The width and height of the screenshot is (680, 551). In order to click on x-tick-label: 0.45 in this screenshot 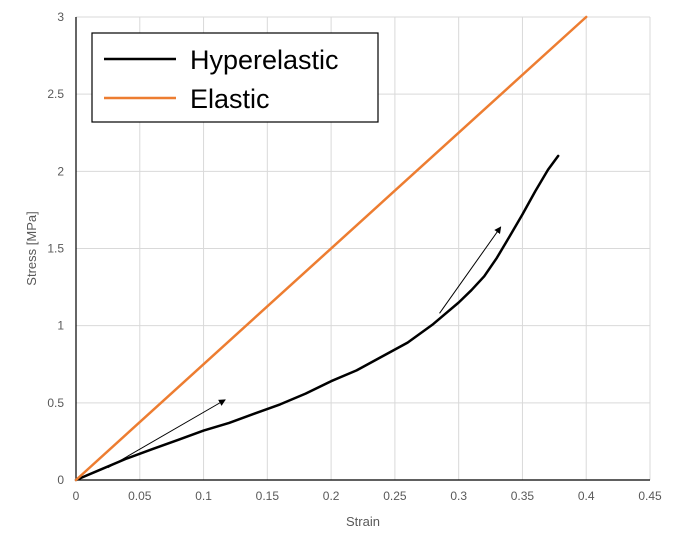, I will do `click(650, 496)`.